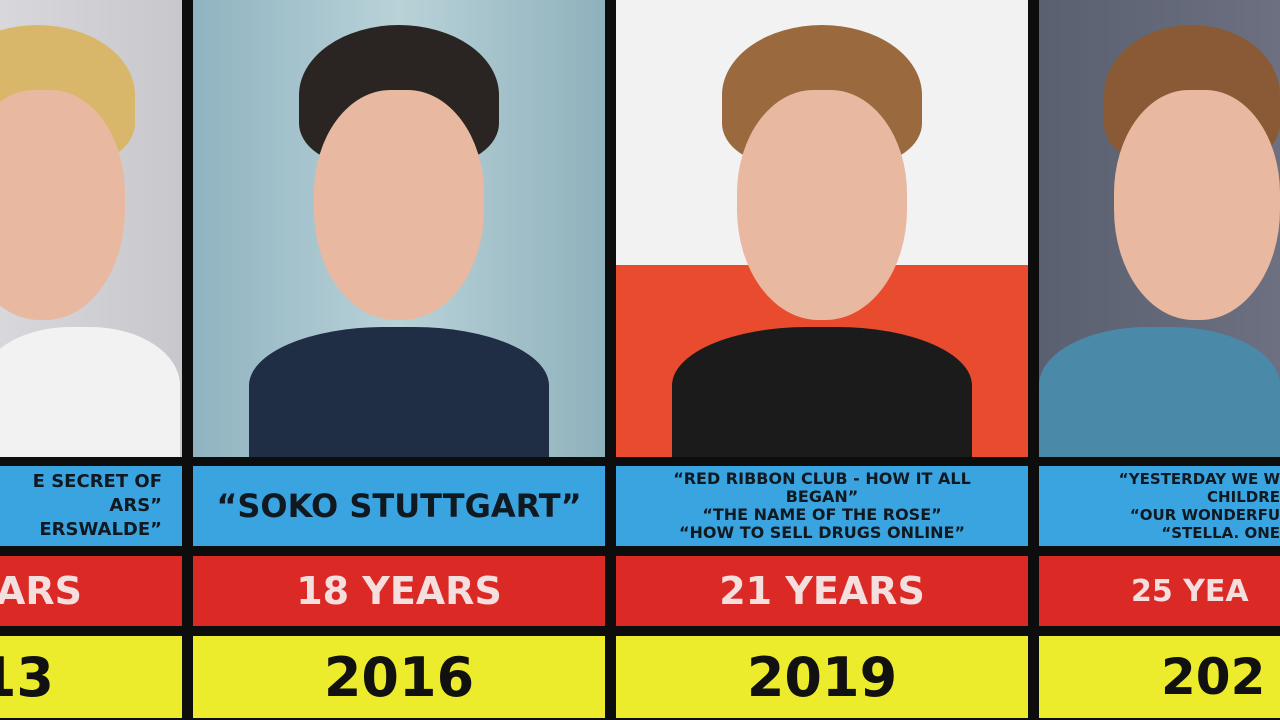 The height and width of the screenshot is (720, 1280). What do you see at coordinates (1159, 677) in the screenshot?
I see `year-band: 202` at bounding box center [1159, 677].